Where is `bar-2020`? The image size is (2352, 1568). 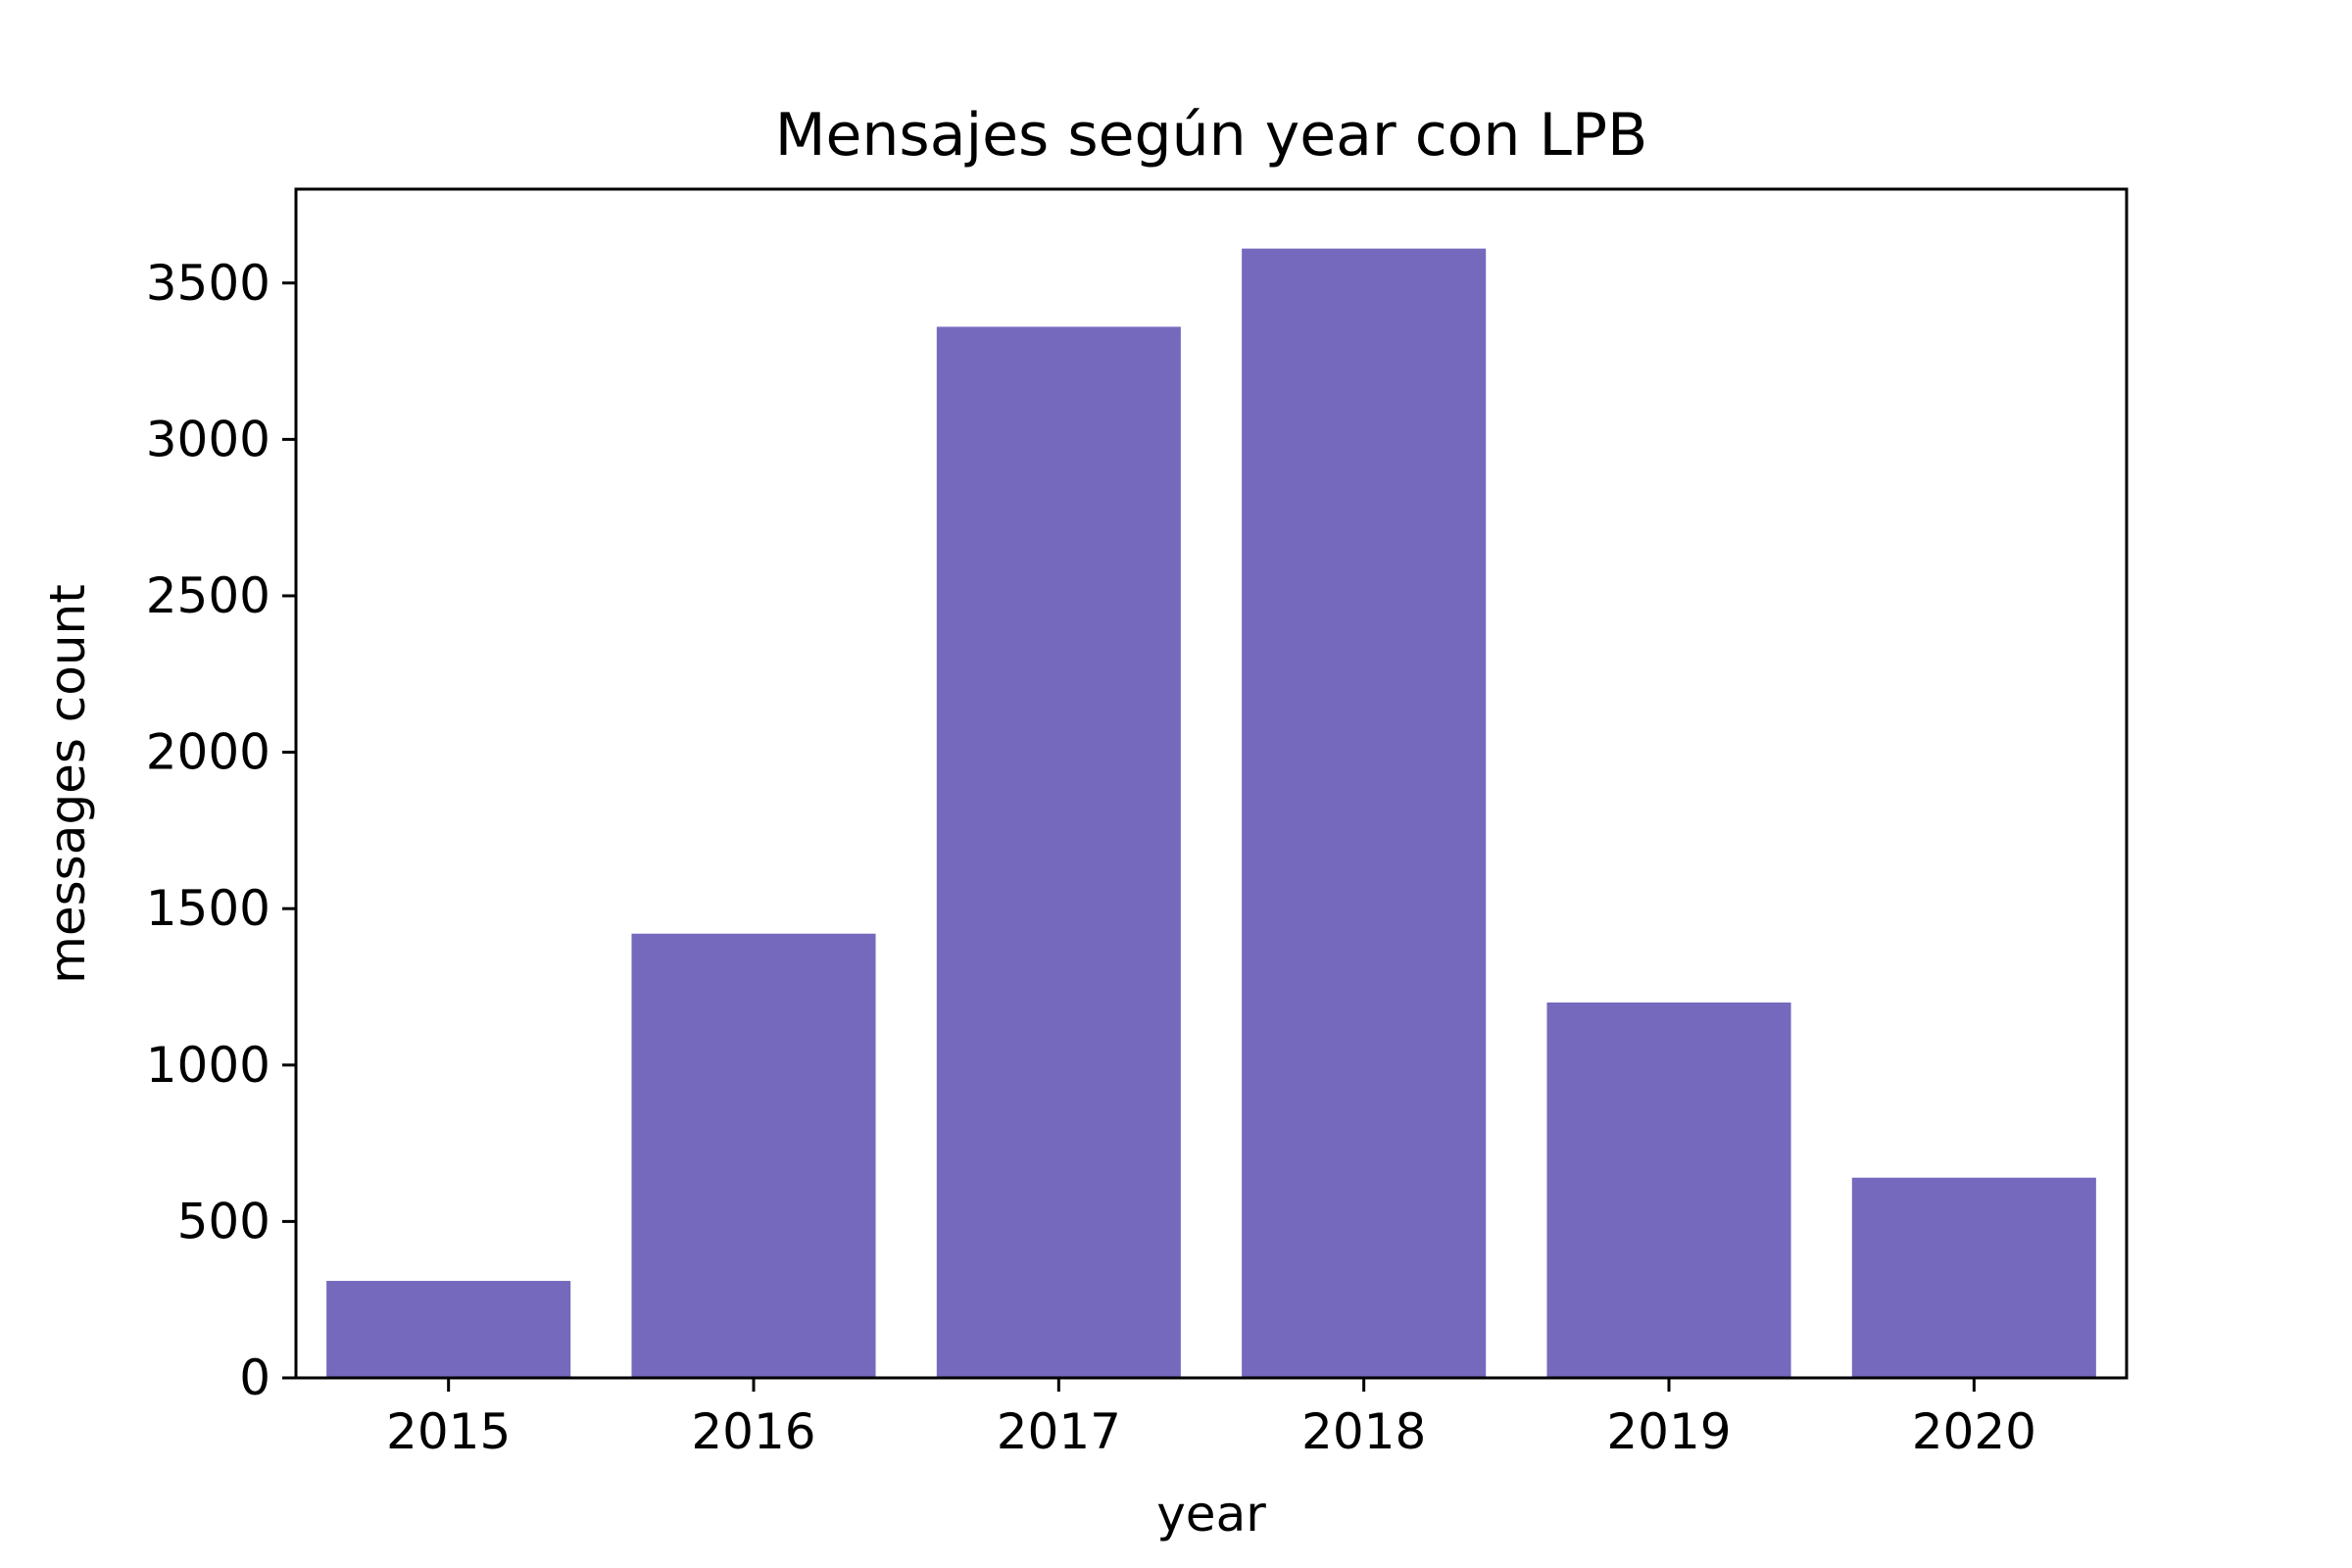 bar-2020 is located at coordinates (1973, 1277).